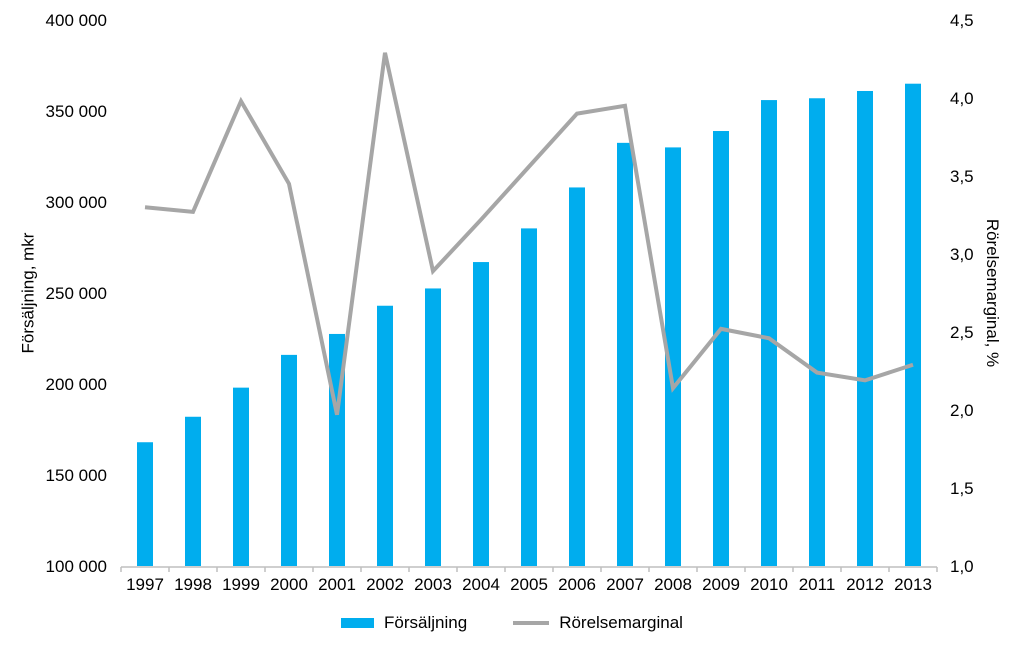 This screenshot has height=646, width=1024. I want to click on legend-bar-swatch, so click(358, 623).